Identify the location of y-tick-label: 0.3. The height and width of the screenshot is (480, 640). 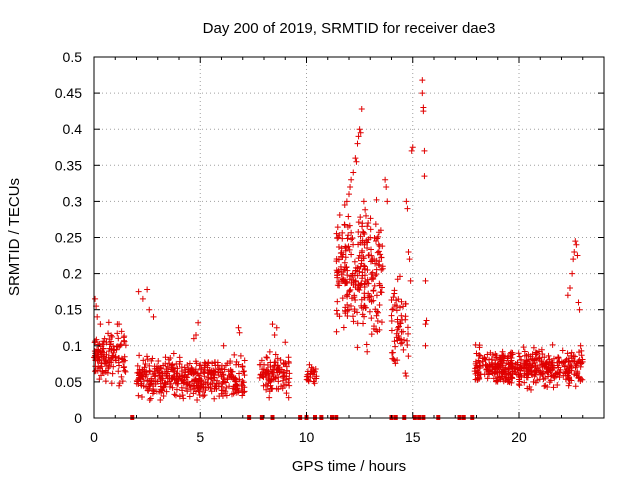
(73, 201).